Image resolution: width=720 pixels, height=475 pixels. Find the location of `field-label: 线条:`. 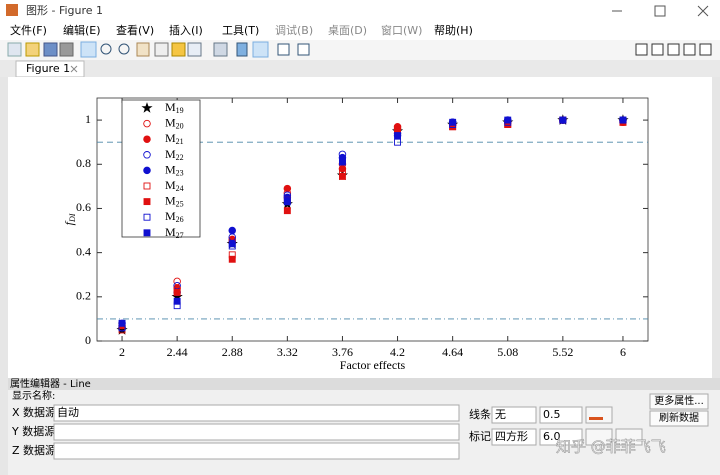

field-label: 线条: is located at coordinates (482, 414).